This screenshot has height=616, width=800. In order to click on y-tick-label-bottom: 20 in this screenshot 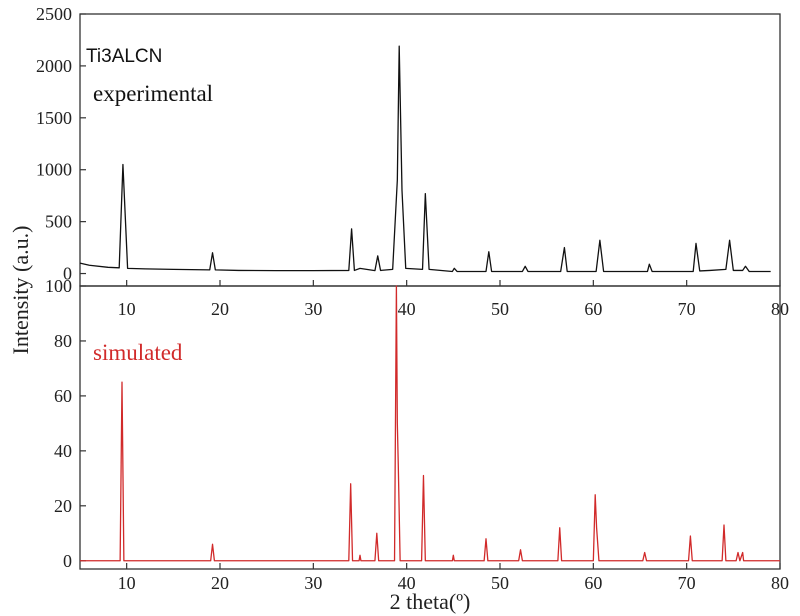, I will do `click(63, 506)`.